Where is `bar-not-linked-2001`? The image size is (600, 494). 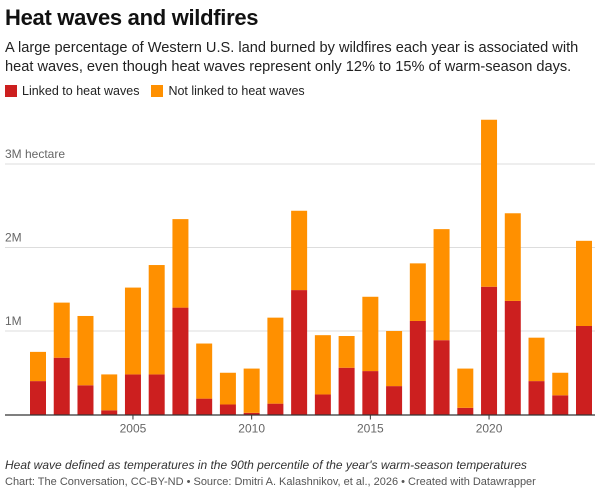 bar-not-linked-2001 is located at coordinates (38, 366).